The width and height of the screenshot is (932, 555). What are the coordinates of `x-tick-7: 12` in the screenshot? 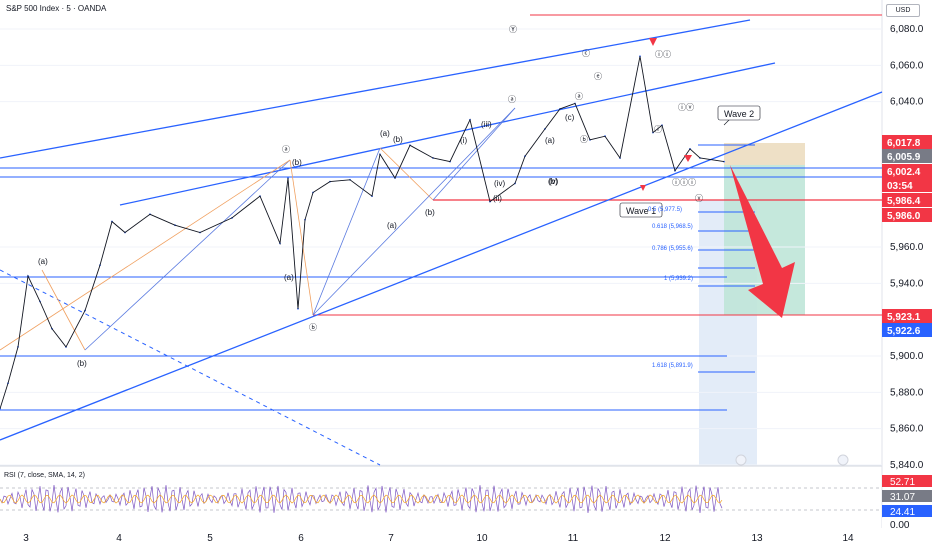 It's located at (665, 538).